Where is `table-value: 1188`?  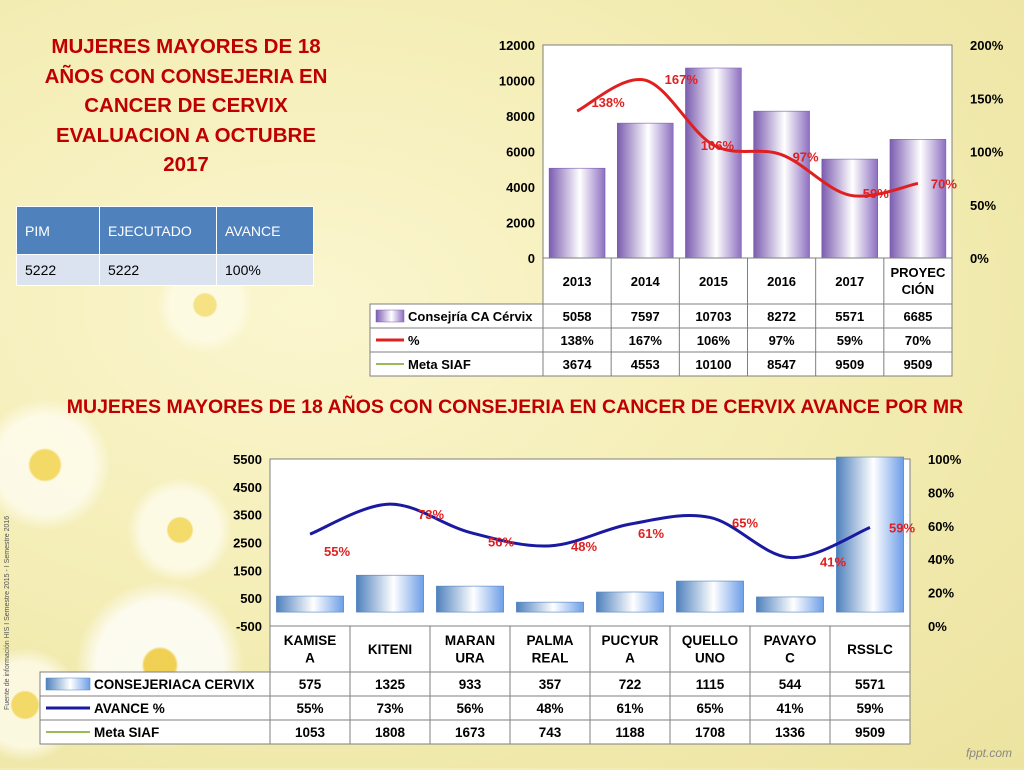 table-value: 1188 is located at coordinates (630, 732).